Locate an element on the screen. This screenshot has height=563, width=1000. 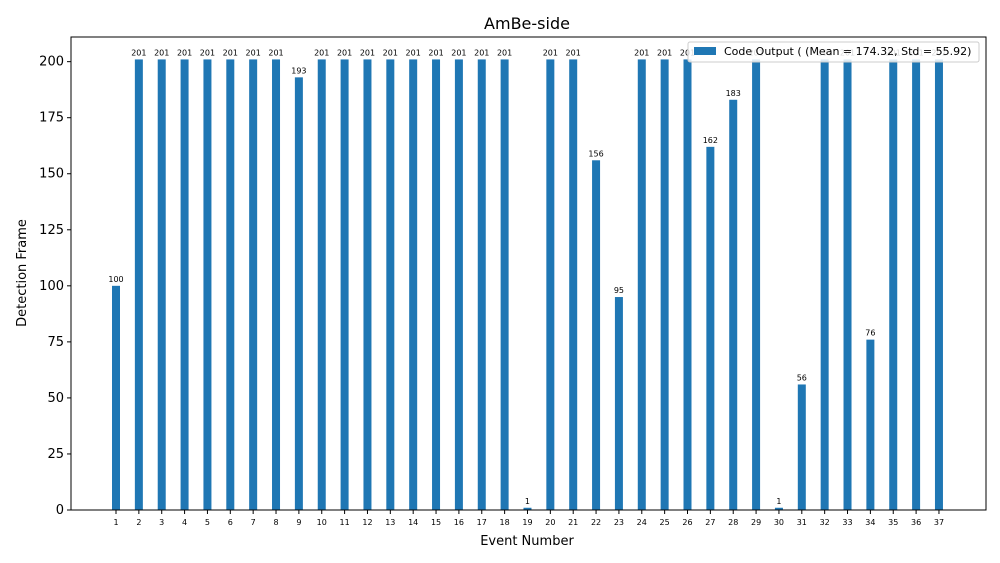
legend-box is located at coordinates (833, 52).